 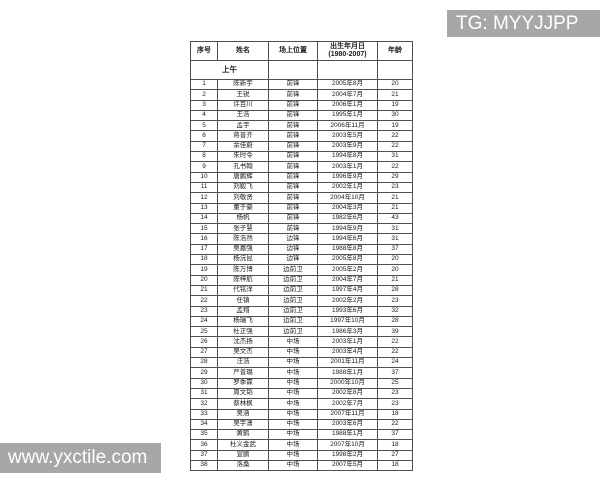 I want to click on col-header-name: 姓名, so click(x=243, y=51).